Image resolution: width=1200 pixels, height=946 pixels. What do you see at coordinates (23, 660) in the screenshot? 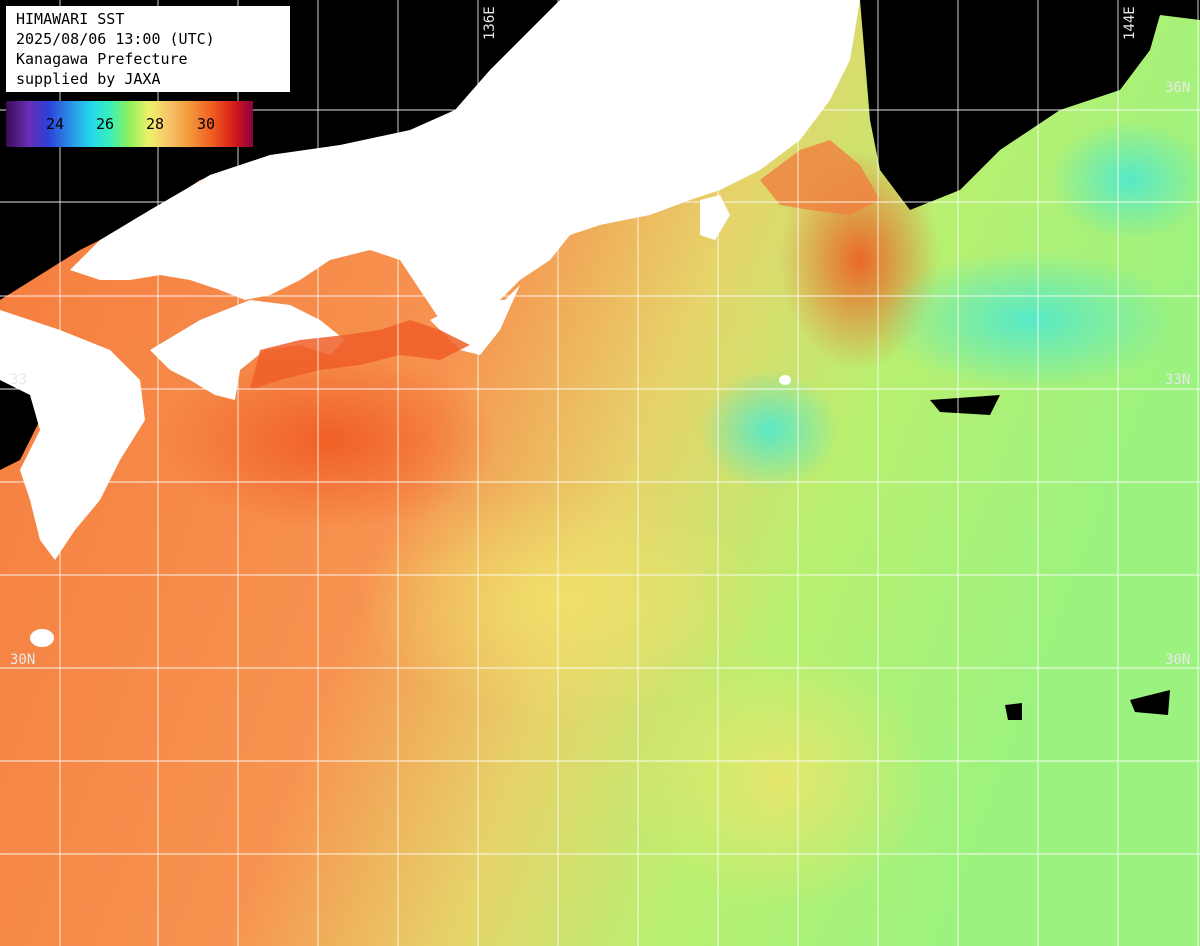
I see `latitude-label-30-left: 30N` at bounding box center [23, 660].